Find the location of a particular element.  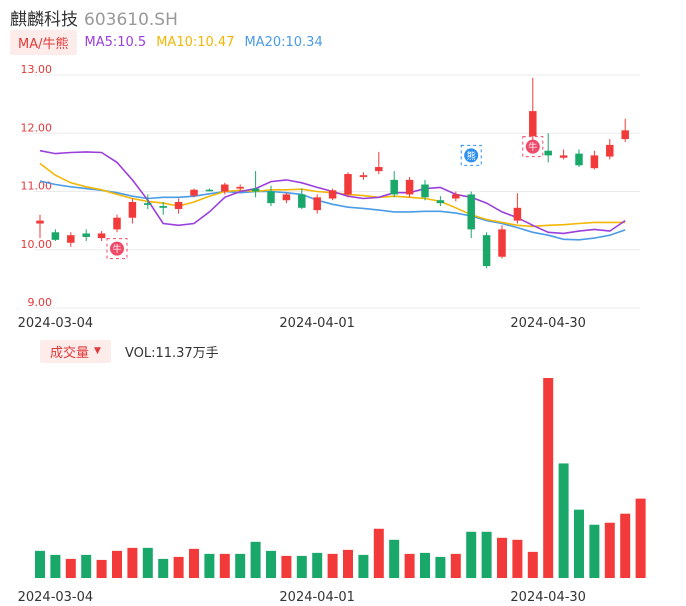

stock-code: 603610.SH is located at coordinates (131, 20).